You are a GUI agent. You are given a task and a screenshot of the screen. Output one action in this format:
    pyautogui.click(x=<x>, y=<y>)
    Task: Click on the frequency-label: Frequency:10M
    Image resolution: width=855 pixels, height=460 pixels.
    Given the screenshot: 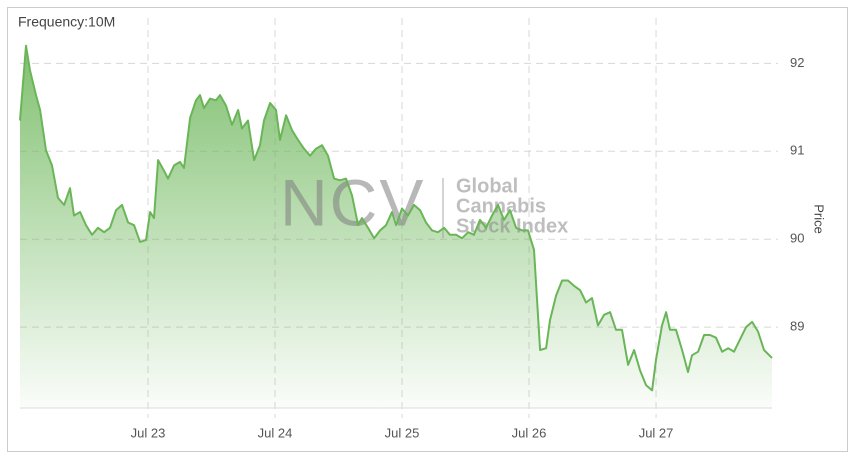 What is the action you would take?
    pyautogui.click(x=66, y=22)
    